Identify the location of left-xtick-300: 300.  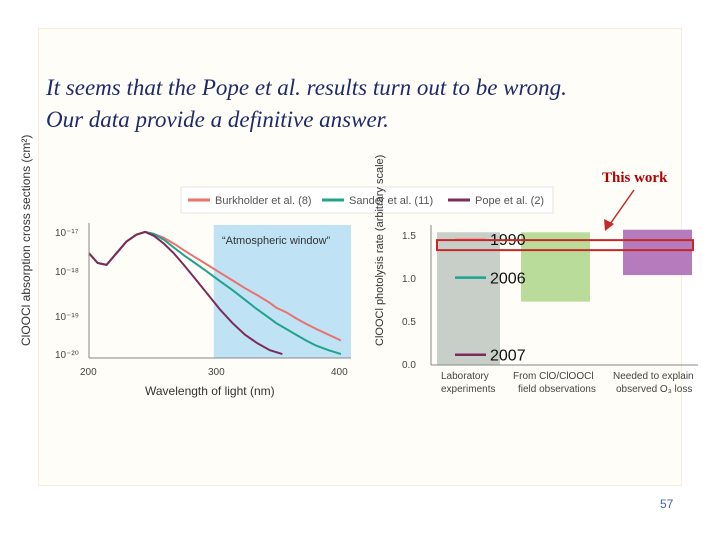
(216, 372).